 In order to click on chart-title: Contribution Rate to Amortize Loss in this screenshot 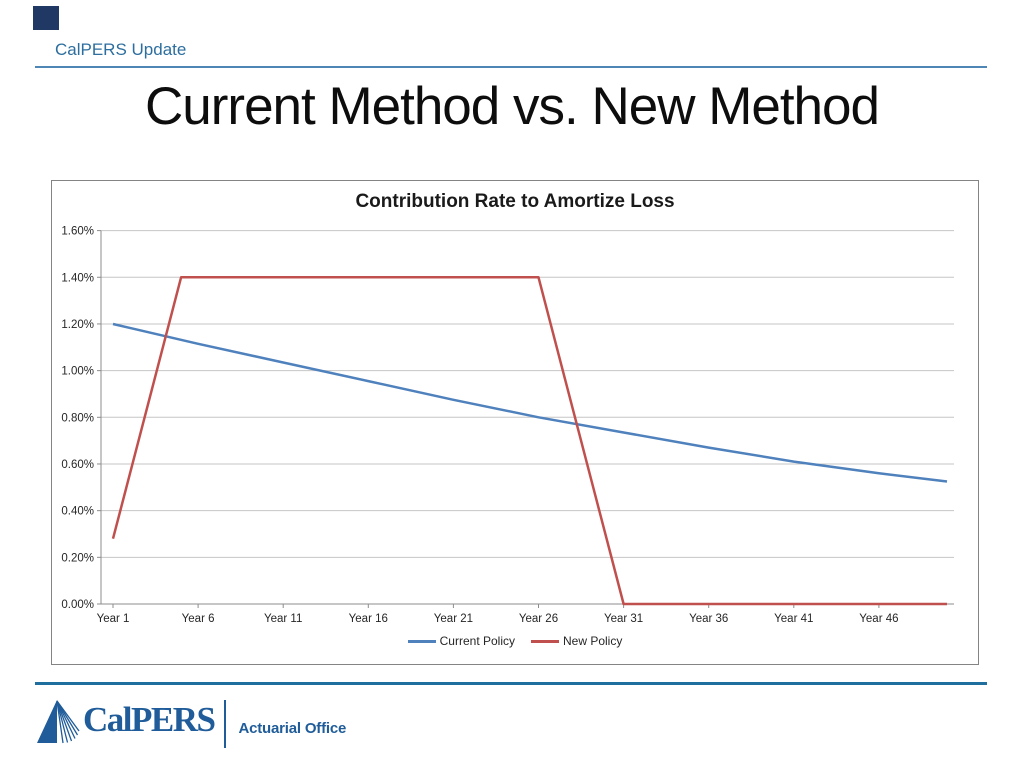, I will do `click(515, 201)`.